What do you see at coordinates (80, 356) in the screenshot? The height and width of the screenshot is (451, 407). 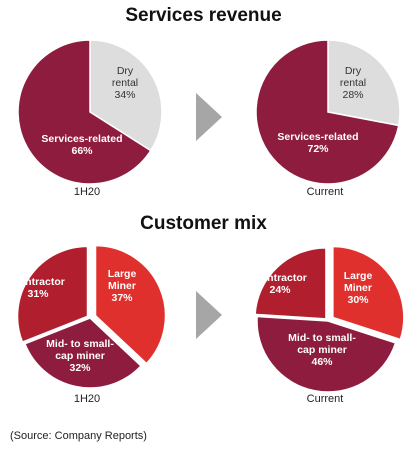 I see `slice-label: Mid- to small-cap miner 32%` at bounding box center [80, 356].